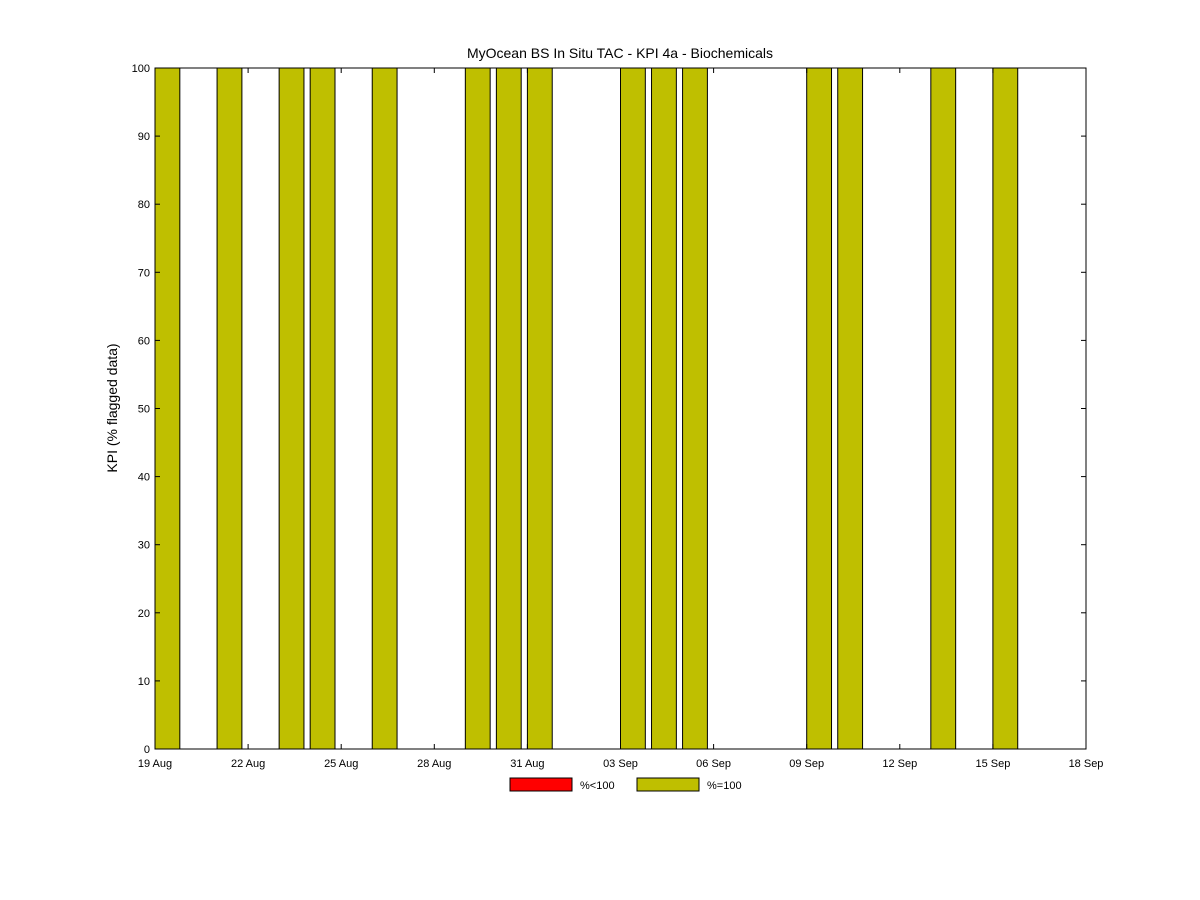 This screenshot has height=900, width=1200. Describe the element at coordinates (724, 786) in the screenshot. I see `legend-label: %=100` at that location.